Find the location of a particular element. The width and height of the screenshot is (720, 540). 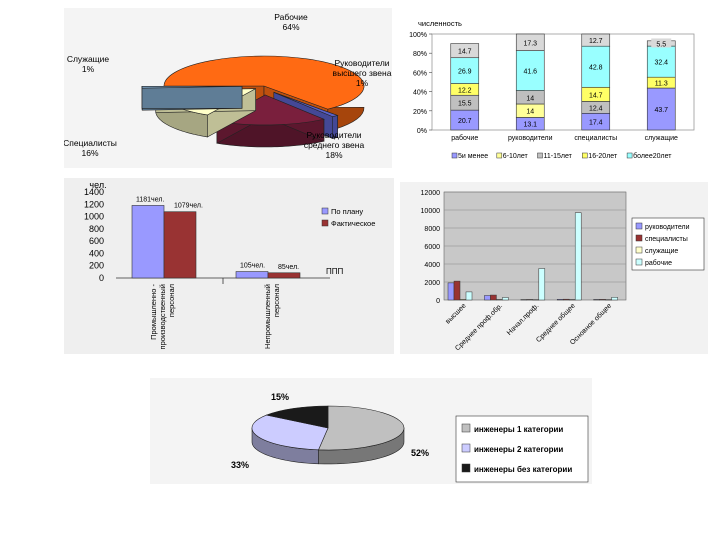

staff-pie-label-clerks-0: Служащие is located at coordinates (88, 59).